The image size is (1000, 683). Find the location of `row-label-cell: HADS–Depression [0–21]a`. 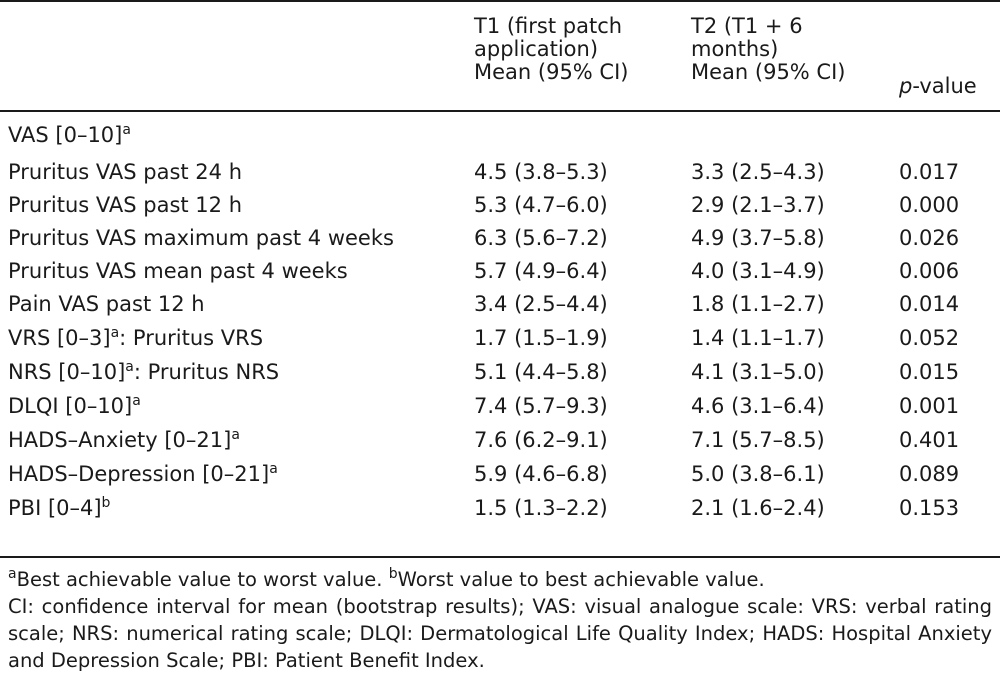

row-label-cell: HADS–Depression [0–21]a is located at coordinates (237, 474).